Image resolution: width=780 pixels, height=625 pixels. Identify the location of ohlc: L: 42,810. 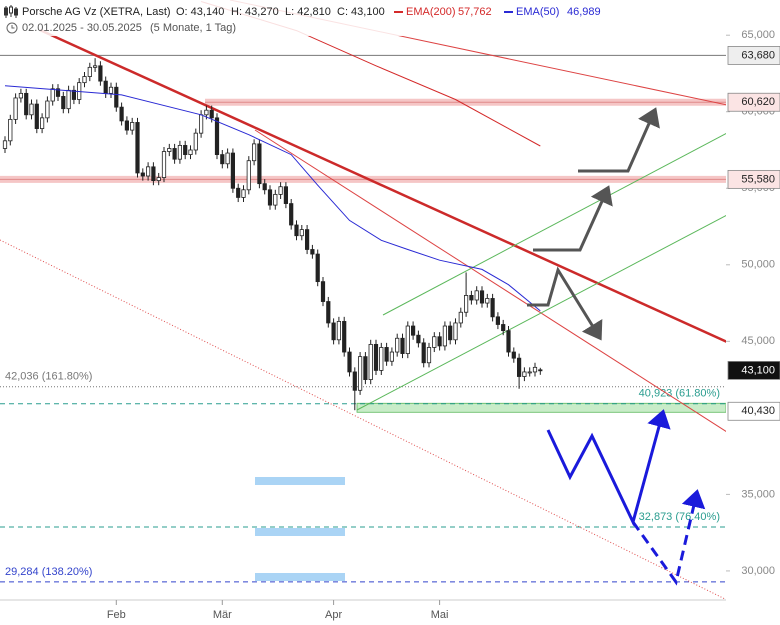
(308, 12).